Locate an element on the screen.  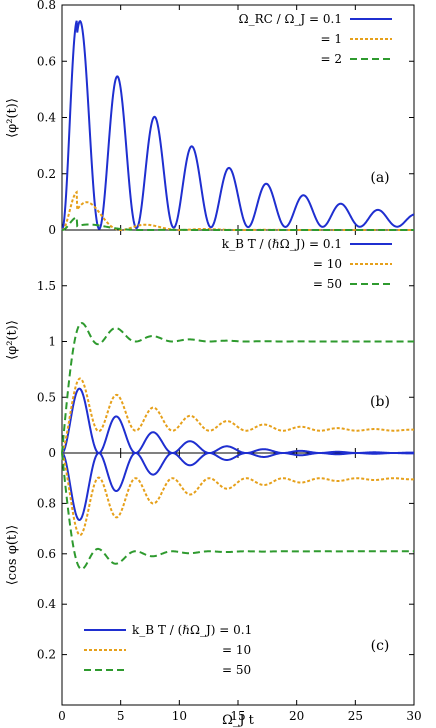
panel-c-legend-label: = 50 is located at coordinates (236, 670).